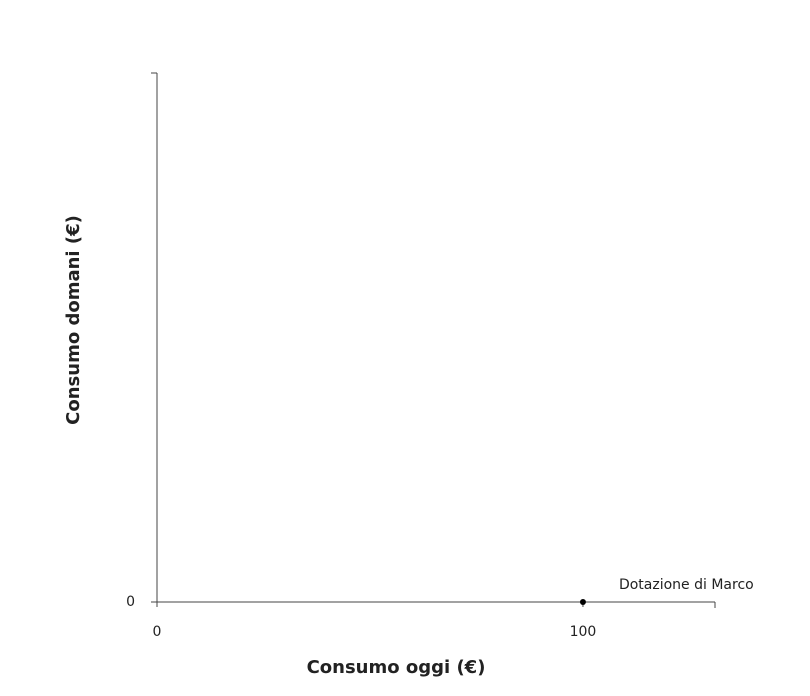  What do you see at coordinates (583, 632) in the screenshot?
I see `x-tick-label: 100` at bounding box center [583, 632].